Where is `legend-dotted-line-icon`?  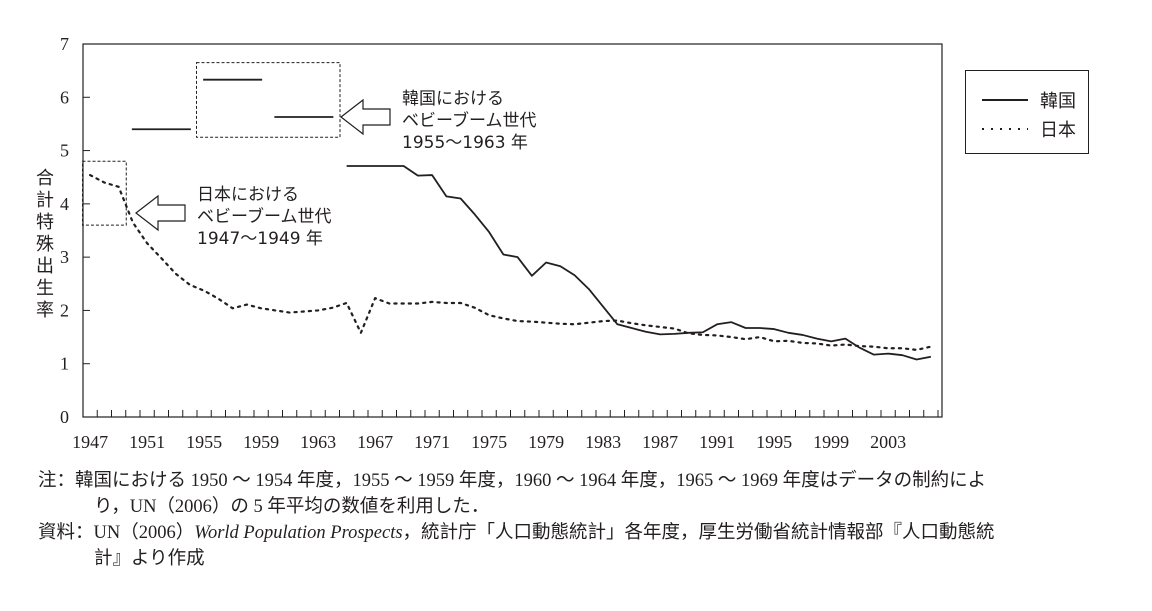 legend-dotted-line-icon is located at coordinates (1001, 128).